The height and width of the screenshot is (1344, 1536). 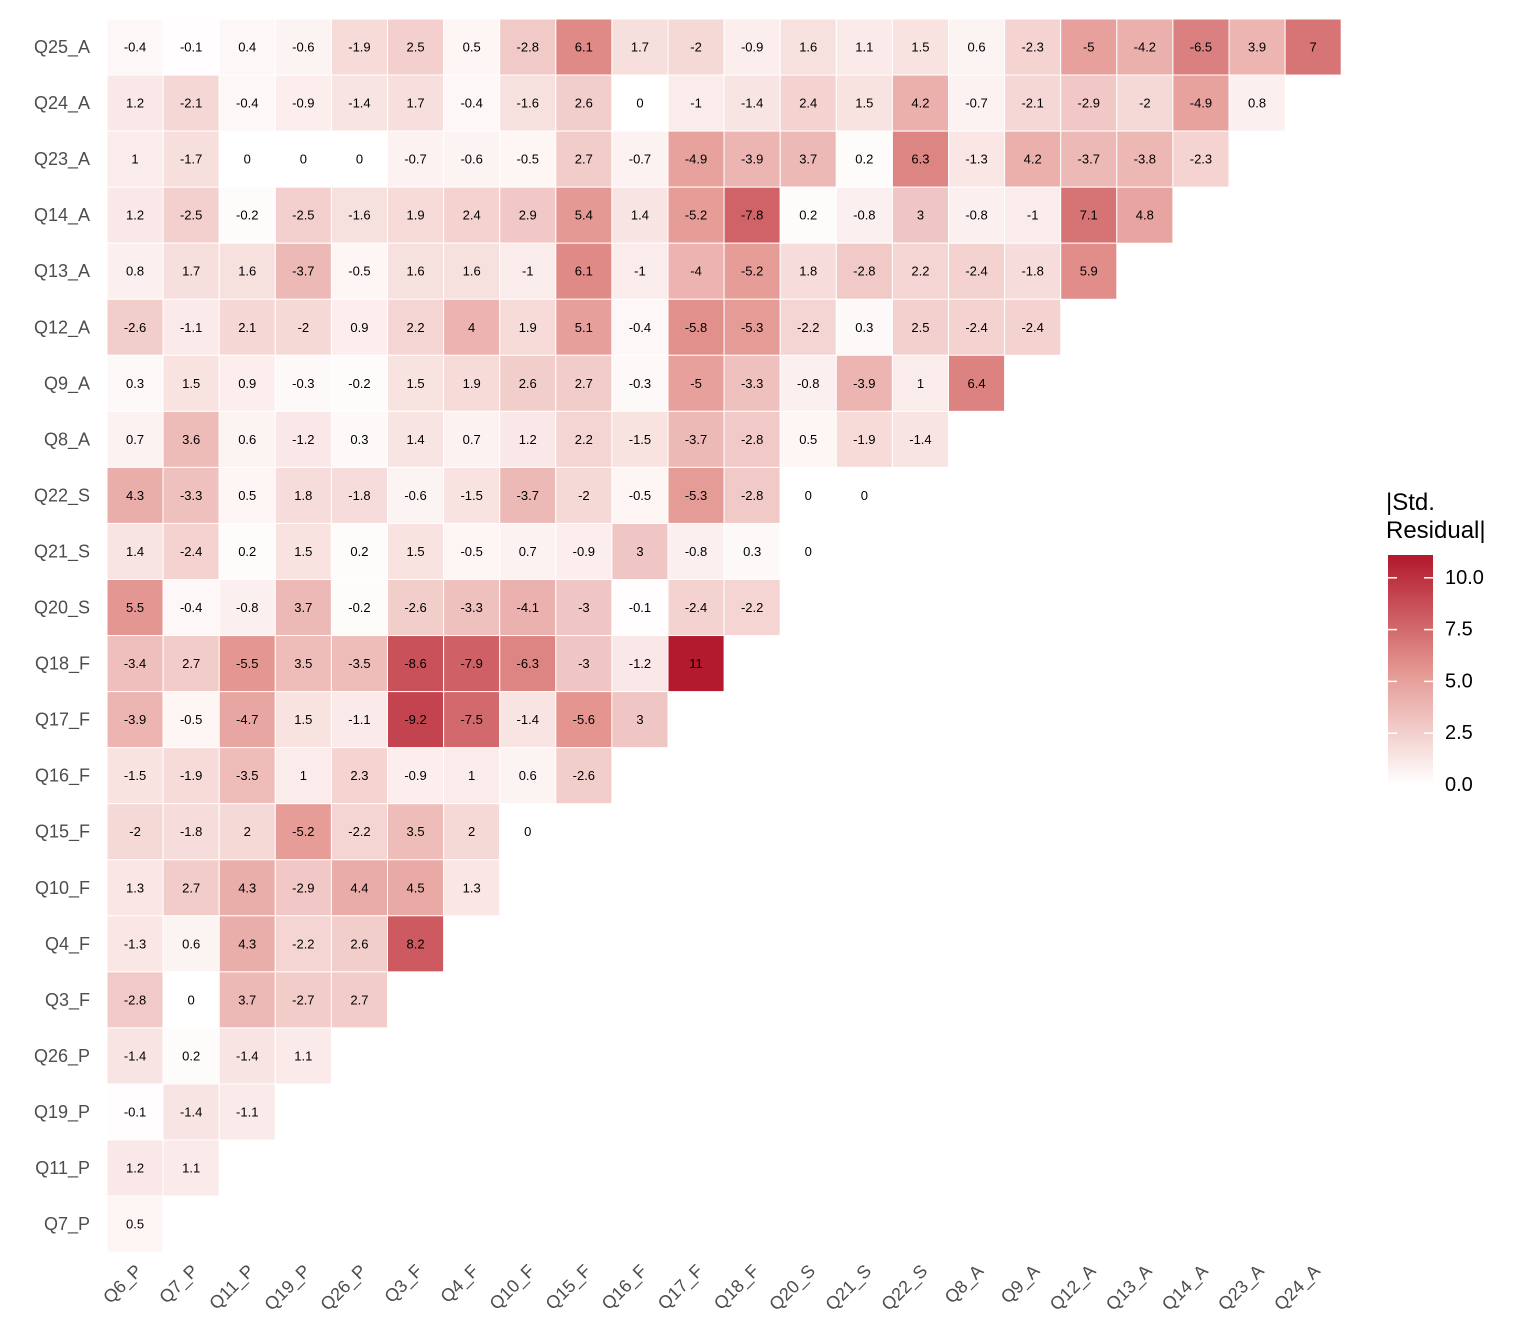 What do you see at coordinates (1020, 1284) in the screenshot?
I see `x-tick-label: Q9_A` at bounding box center [1020, 1284].